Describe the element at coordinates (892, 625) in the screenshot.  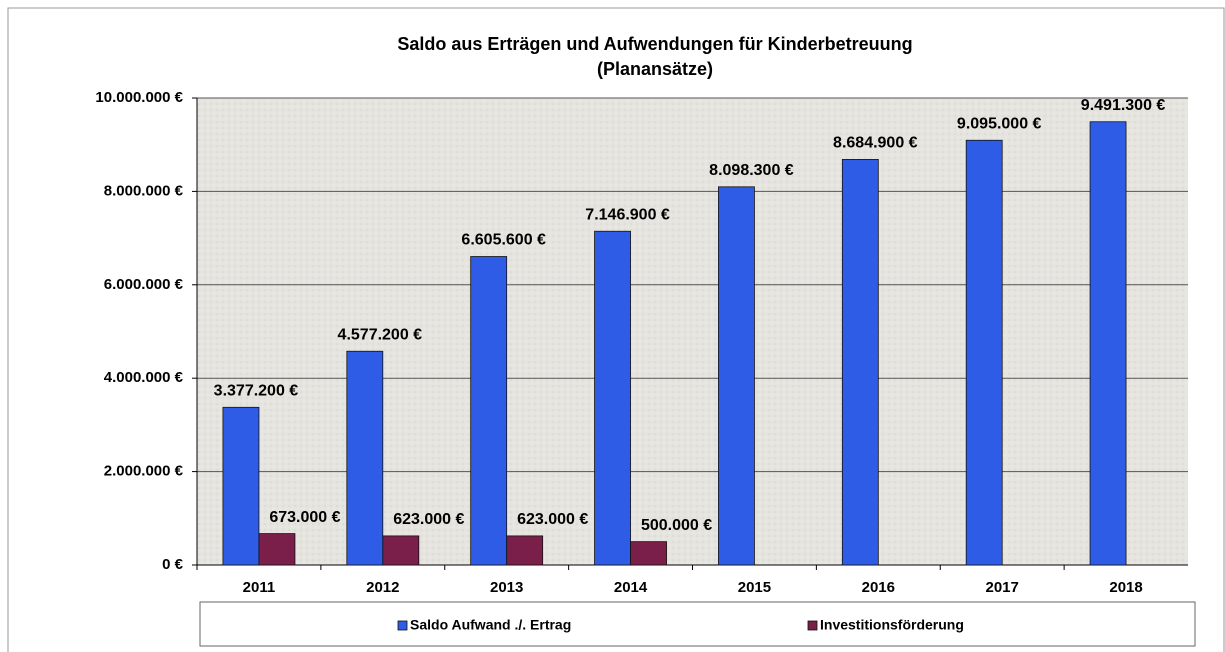
I see `legend-label: Investitionsförderung` at that location.